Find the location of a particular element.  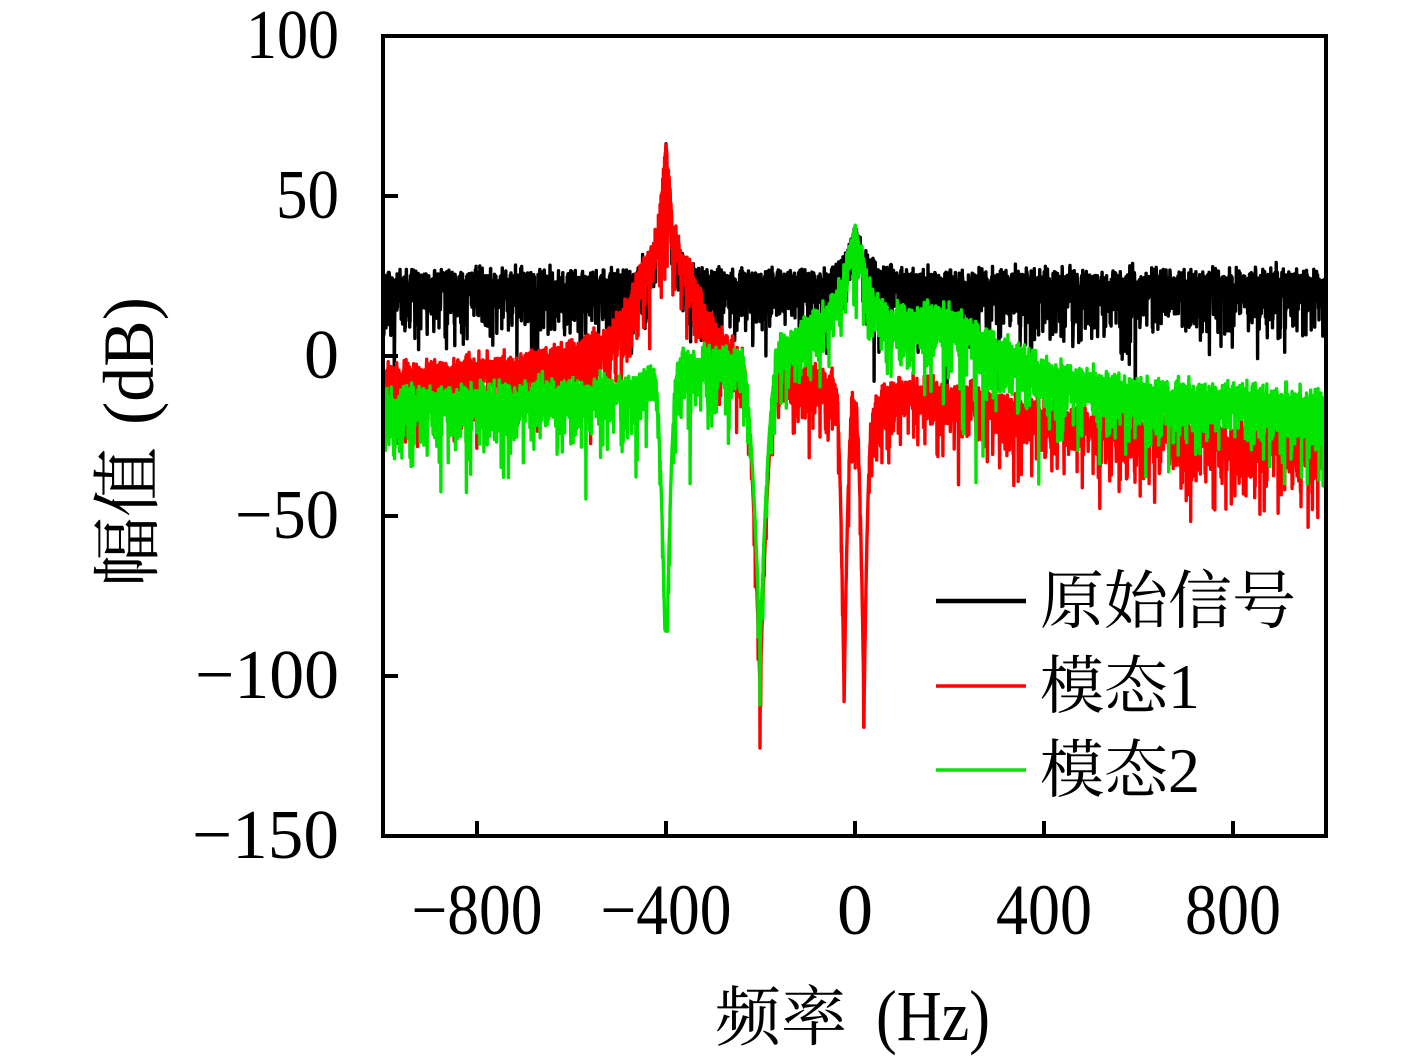

svg-text: 50 is located at coordinates (307, 195).